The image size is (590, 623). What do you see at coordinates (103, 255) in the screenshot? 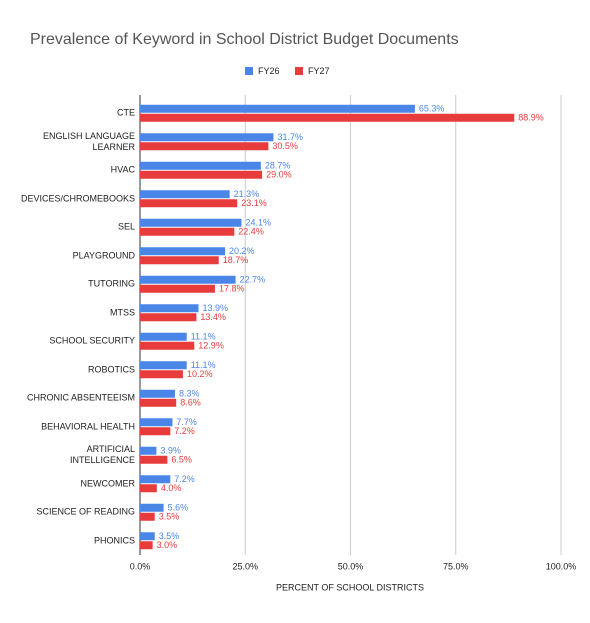
I see `y-tick-label: PLAYGROUND` at bounding box center [103, 255].